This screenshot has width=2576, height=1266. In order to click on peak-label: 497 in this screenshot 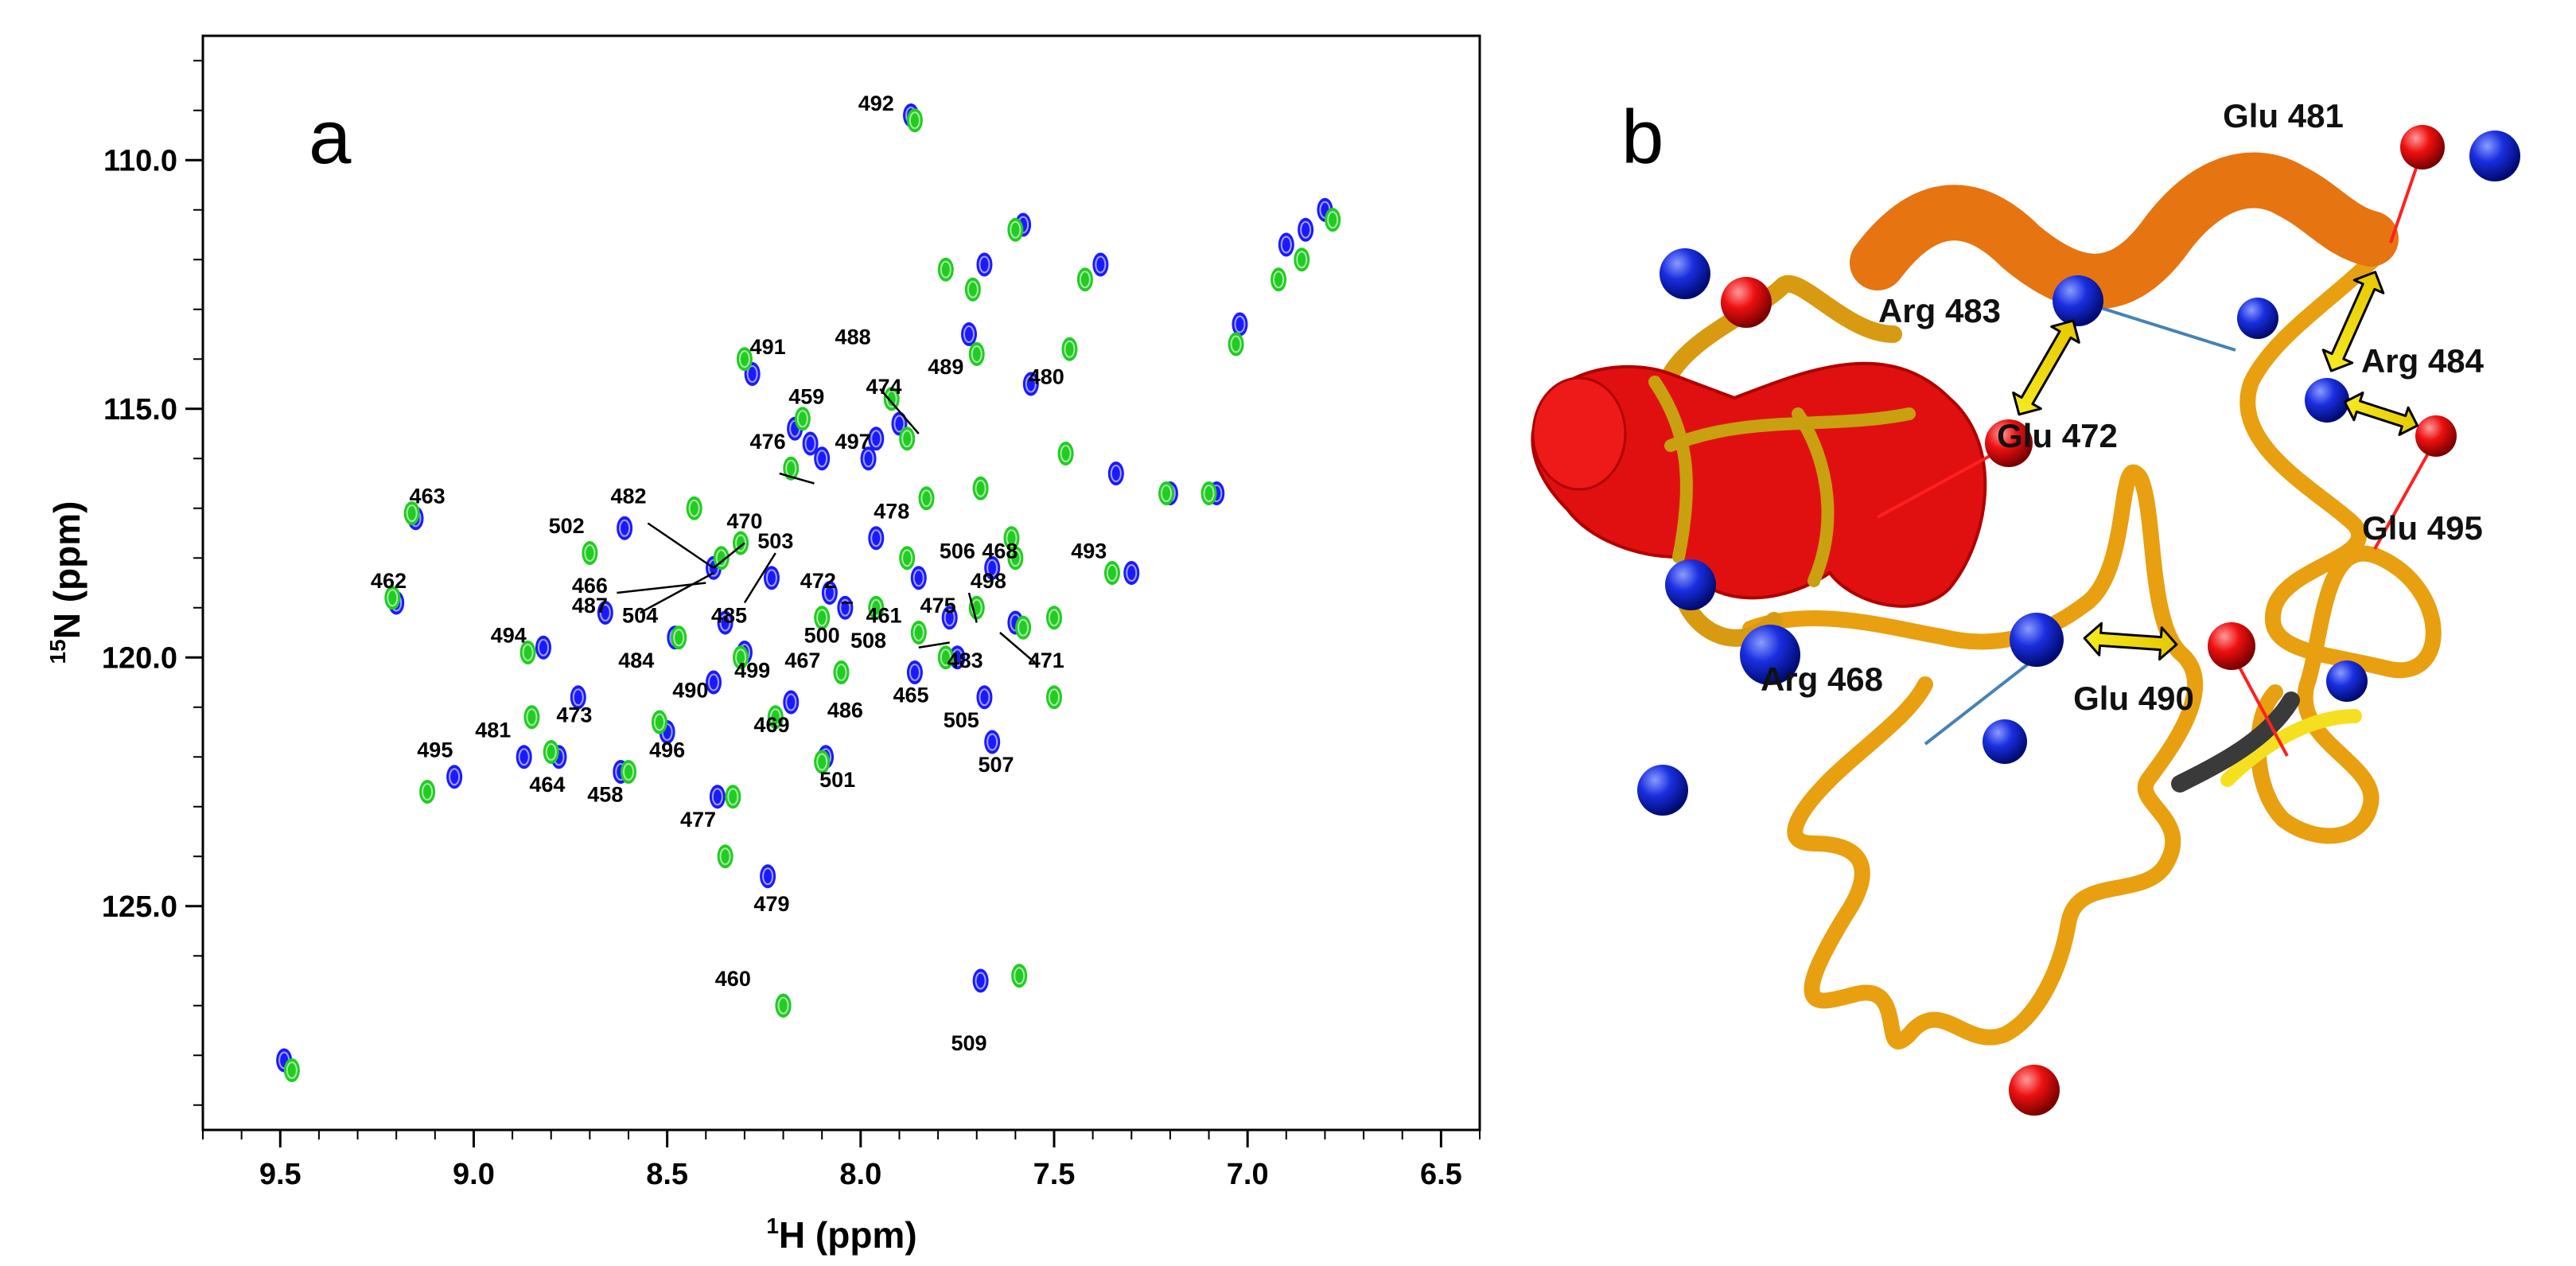, I will do `click(853, 442)`.